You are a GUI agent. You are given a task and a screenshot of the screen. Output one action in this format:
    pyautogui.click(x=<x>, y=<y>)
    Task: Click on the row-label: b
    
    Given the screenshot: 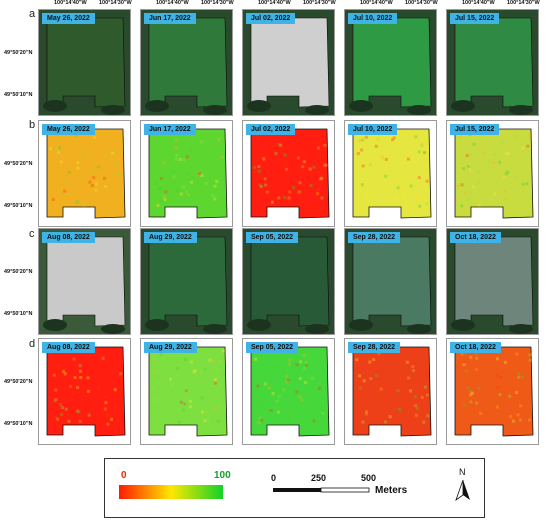 What is the action you would take?
    pyautogui.click(x=32, y=125)
    